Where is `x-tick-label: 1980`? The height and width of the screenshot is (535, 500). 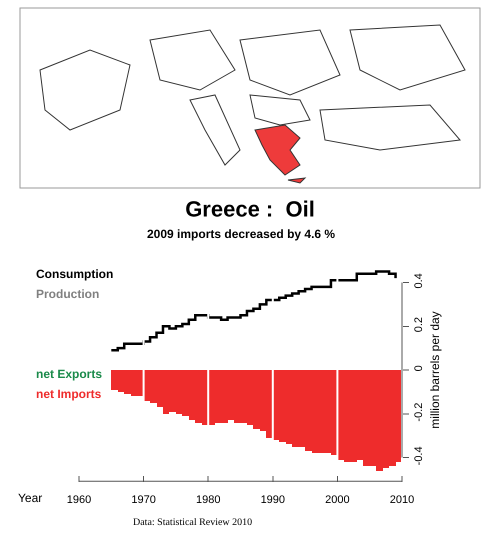 x-tick-label: 1980 is located at coordinates (208, 500).